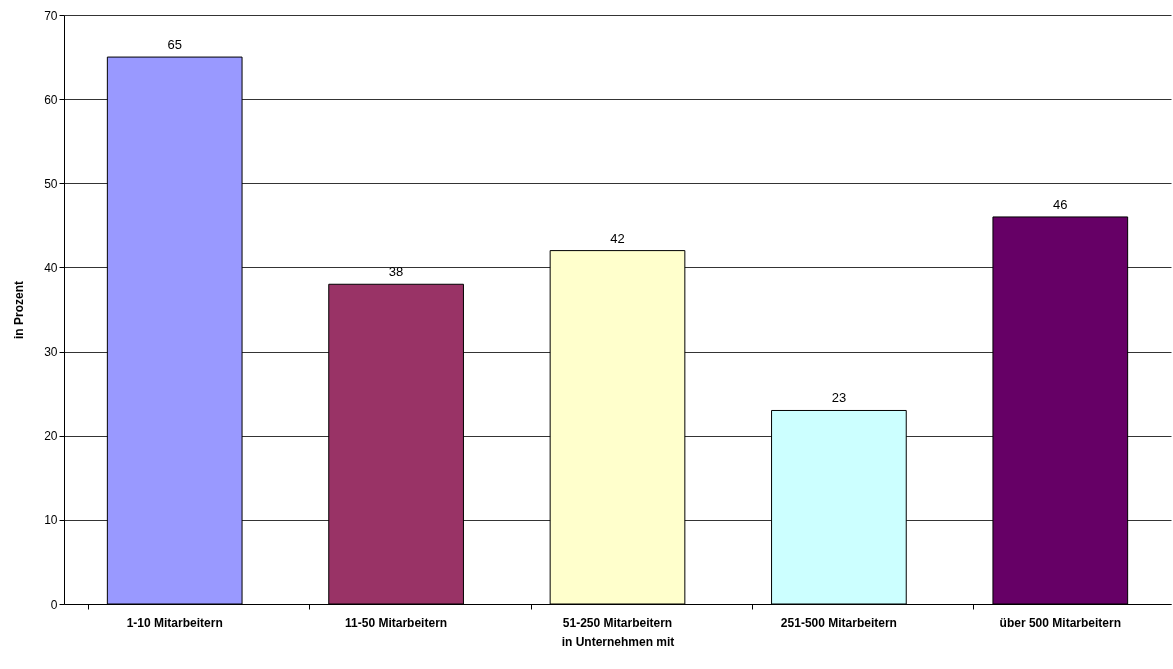  Describe the element at coordinates (839, 398) in the screenshot. I see `data-label: 23` at that location.